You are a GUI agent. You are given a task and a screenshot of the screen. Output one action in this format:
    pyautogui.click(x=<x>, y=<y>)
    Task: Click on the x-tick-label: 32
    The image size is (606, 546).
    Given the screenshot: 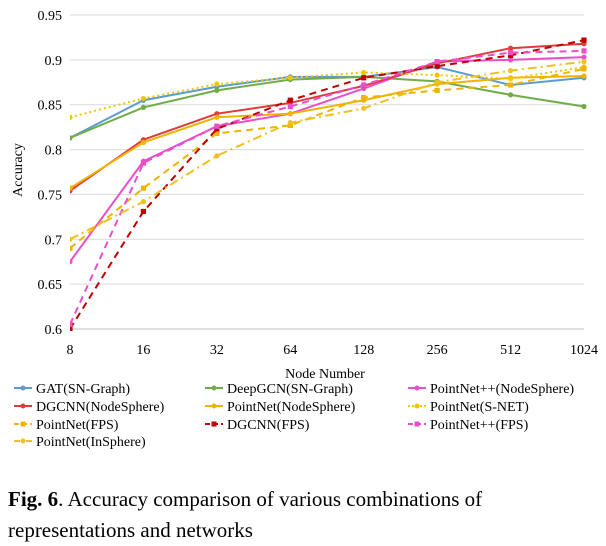 What is the action you would take?
    pyautogui.click(x=217, y=350)
    